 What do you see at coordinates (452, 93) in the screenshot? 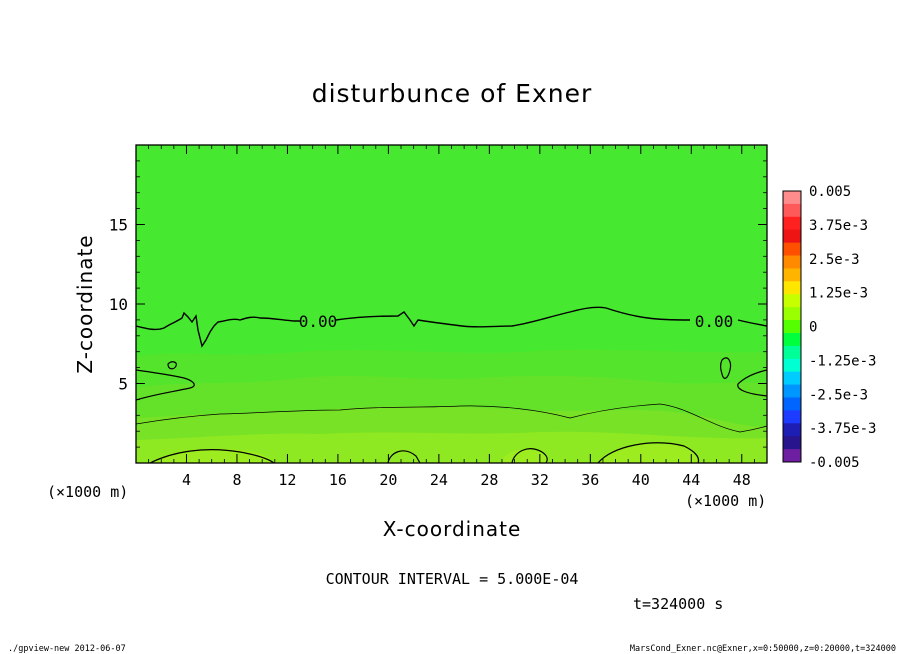
I see `chart-title: disturbunce of Exner` at bounding box center [452, 93].